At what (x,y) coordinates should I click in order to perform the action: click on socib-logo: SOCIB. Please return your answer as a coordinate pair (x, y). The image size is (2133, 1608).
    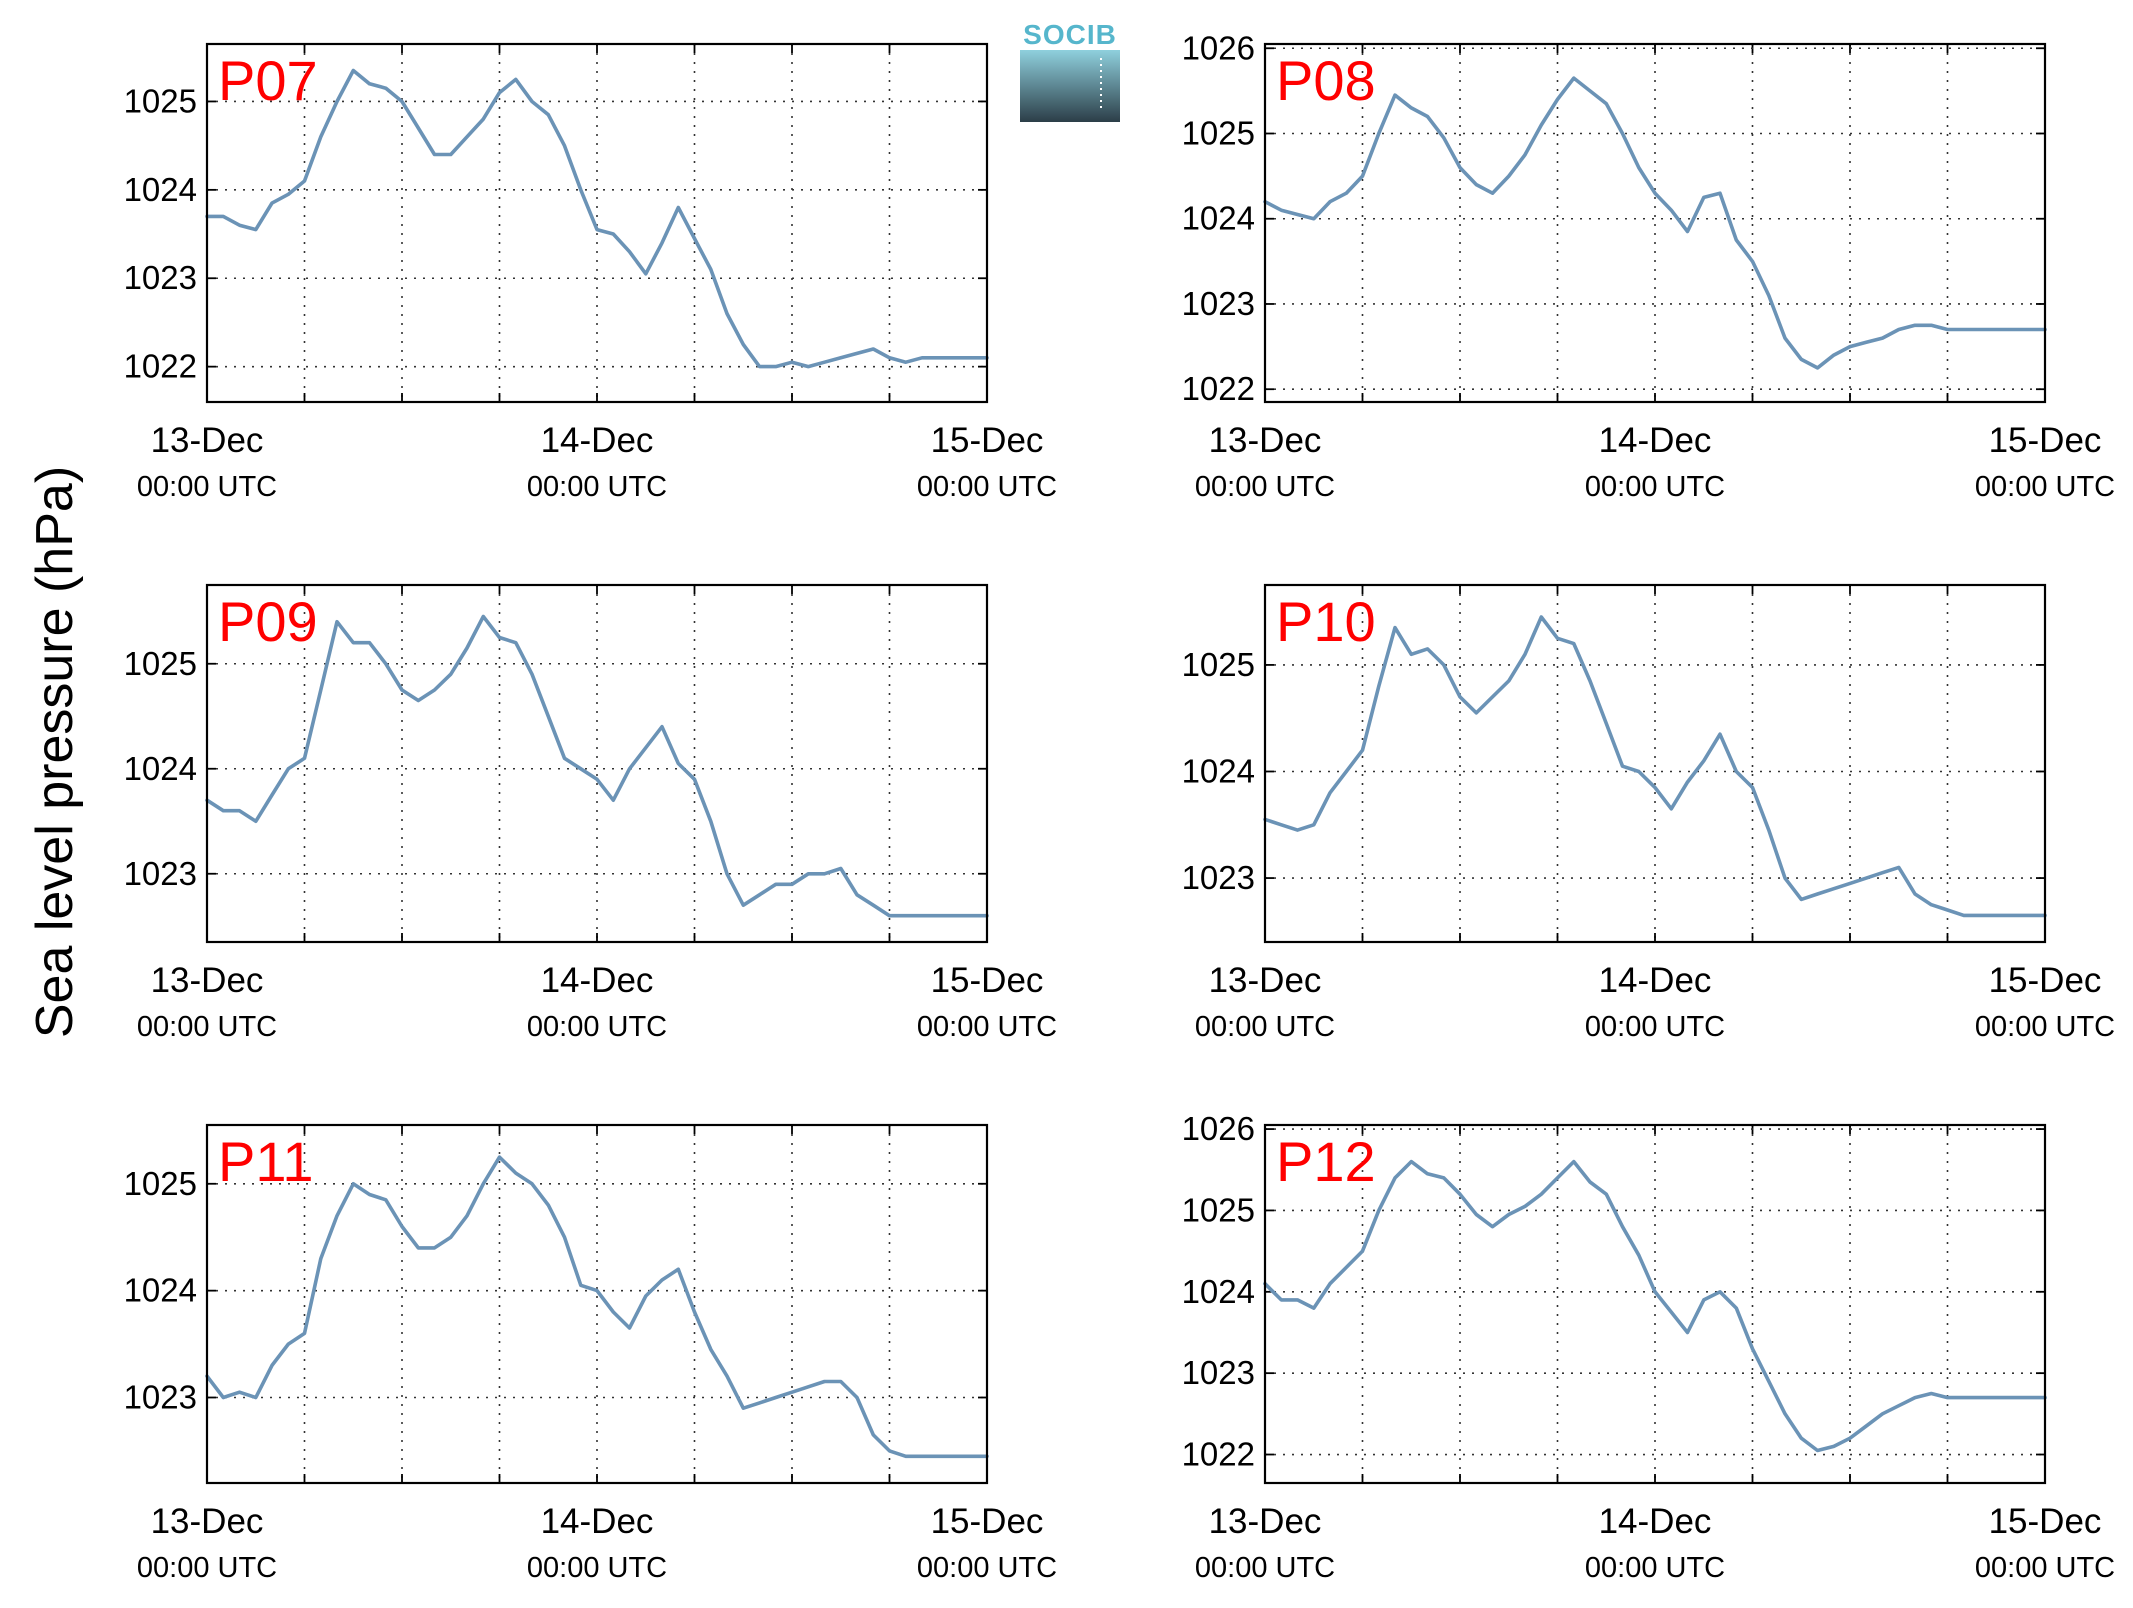
    Looking at the image, I should click on (1070, 70).